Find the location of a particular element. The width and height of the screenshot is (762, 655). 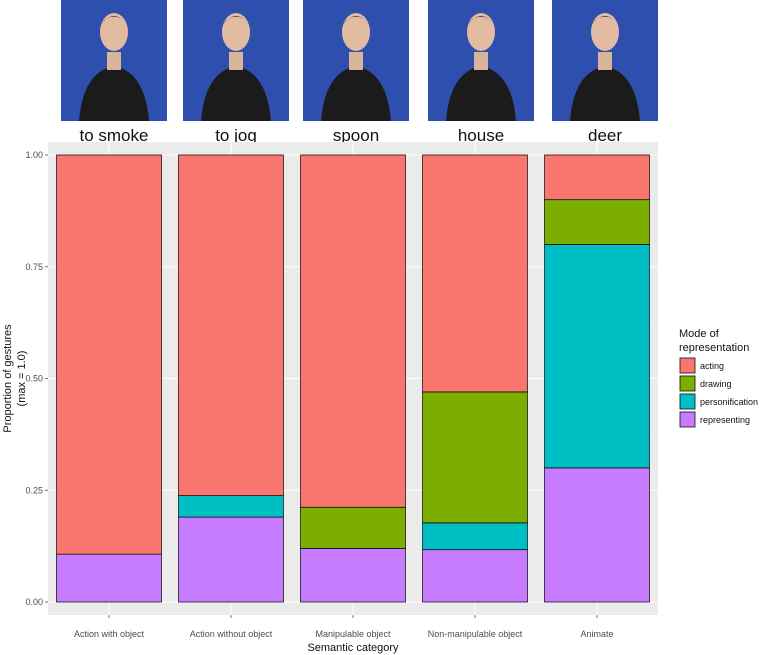

legend-title-line-1: Mode of is located at coordinates (699, 334).